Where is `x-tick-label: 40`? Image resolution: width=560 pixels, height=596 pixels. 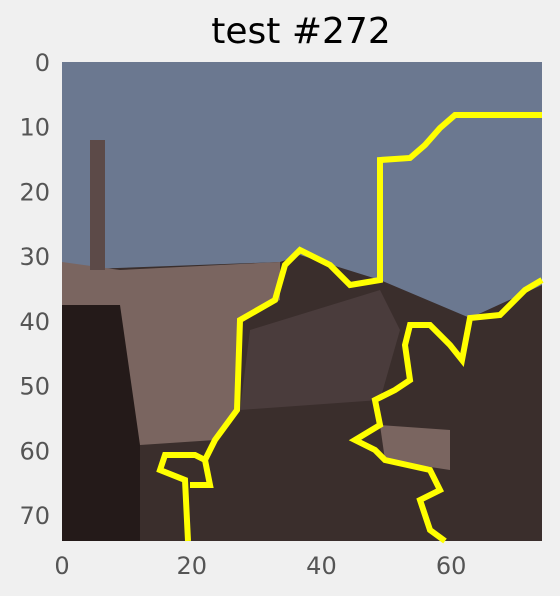
x-tick-label: 40 is located at coordinates (321, 566).